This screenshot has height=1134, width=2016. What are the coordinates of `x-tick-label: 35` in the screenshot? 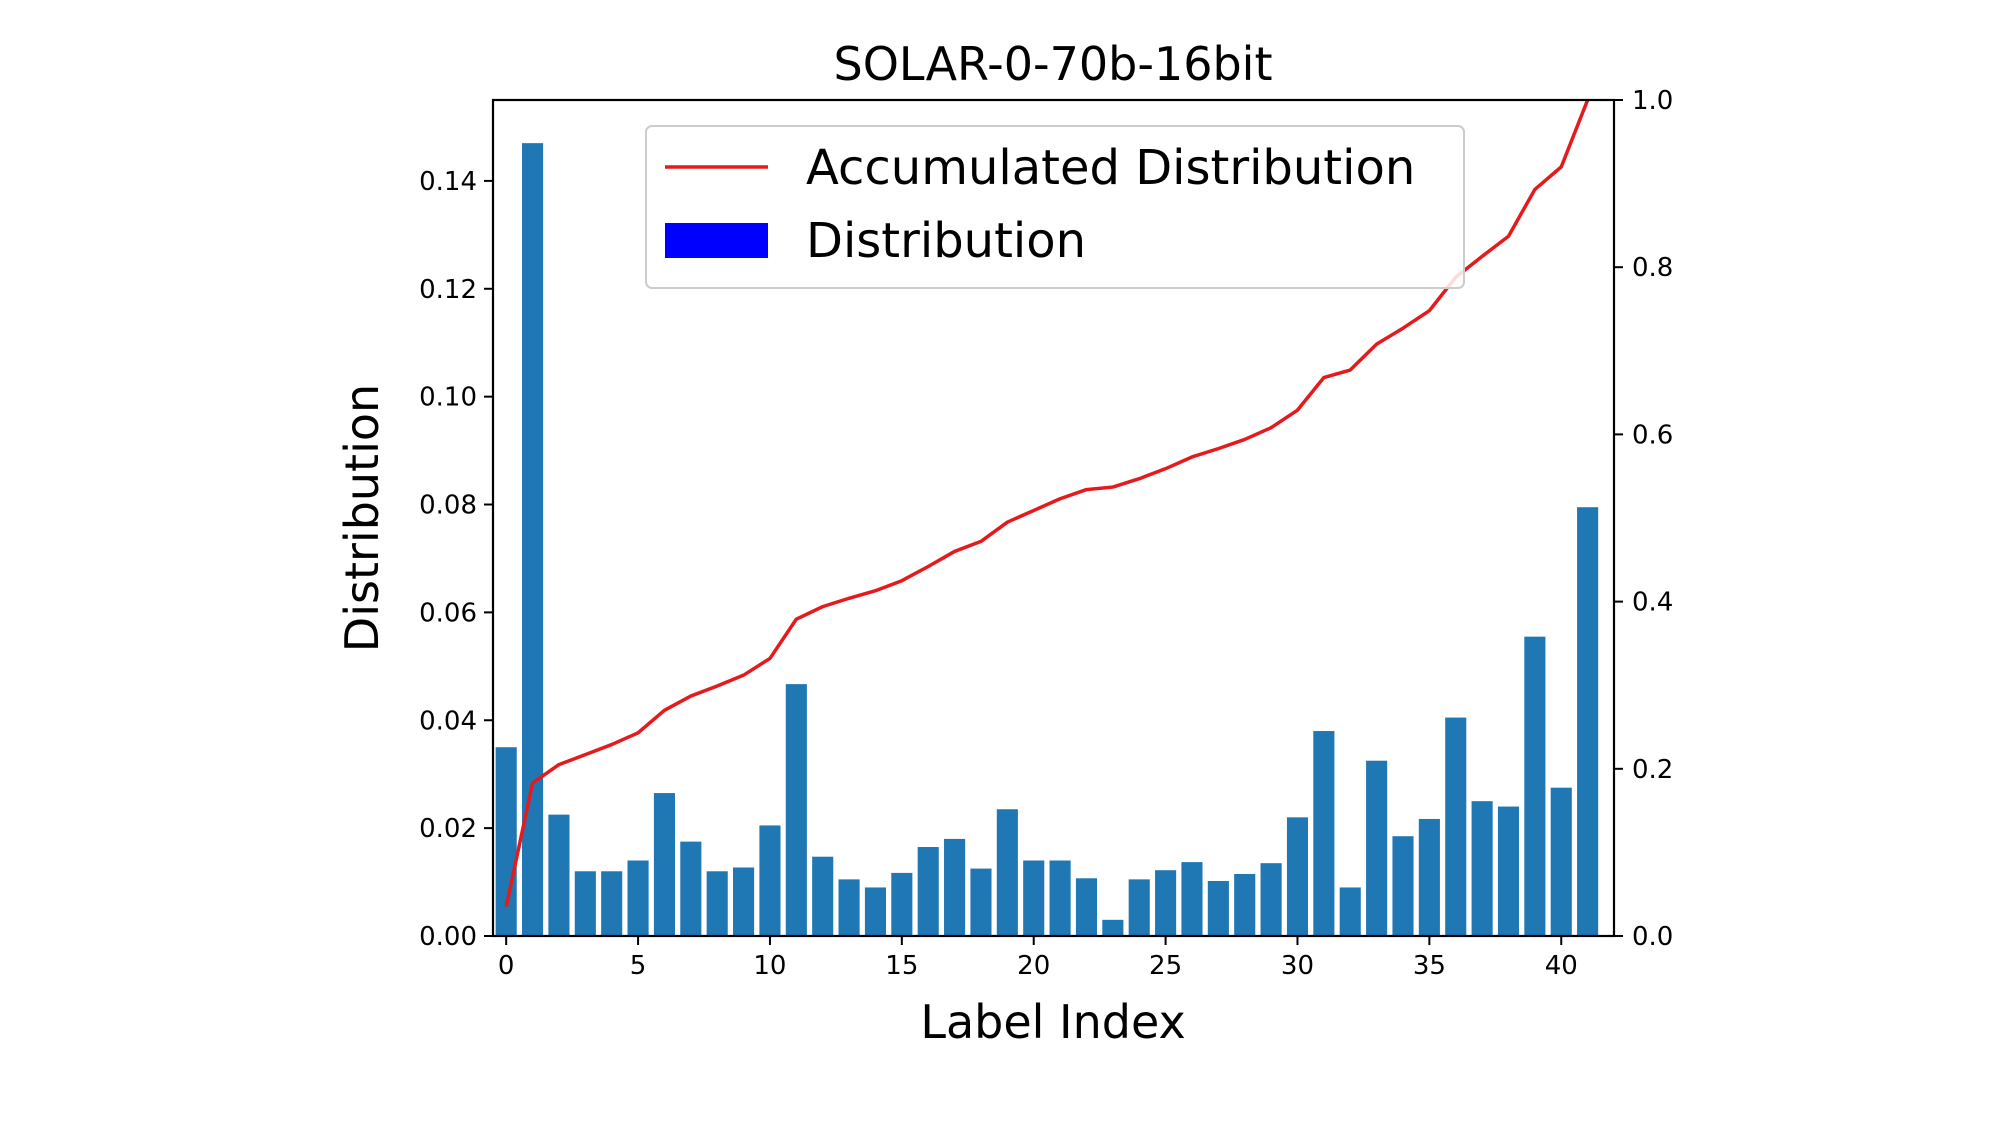 It's located at (1429, 966).